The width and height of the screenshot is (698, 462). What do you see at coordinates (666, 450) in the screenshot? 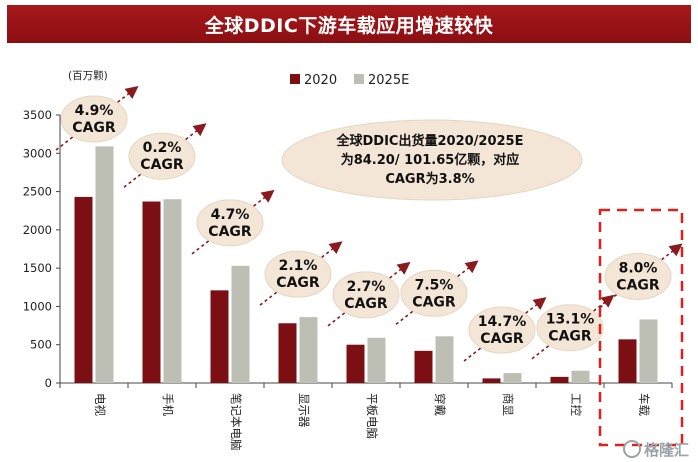
I see `watermark-text: 格隆汇` at bounding box center [666, 450].